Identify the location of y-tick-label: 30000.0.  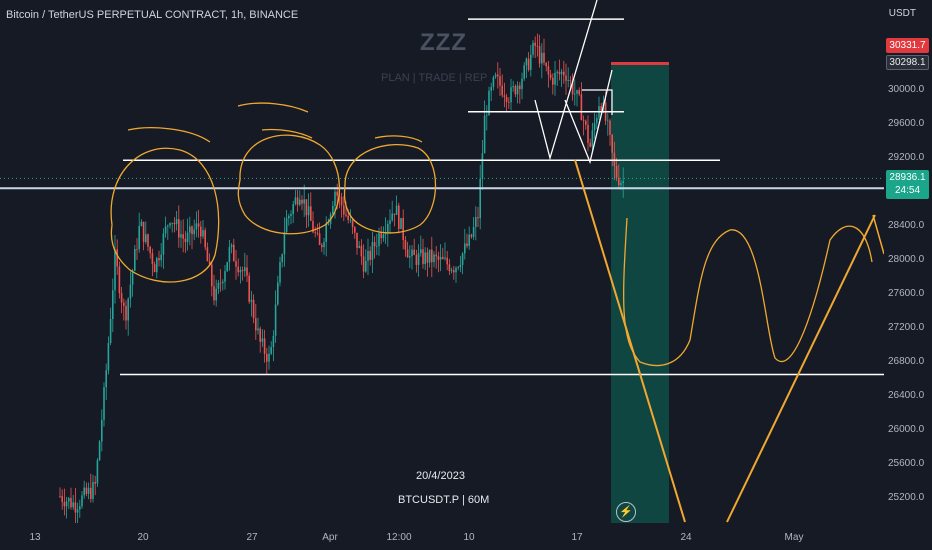
(906, 89).